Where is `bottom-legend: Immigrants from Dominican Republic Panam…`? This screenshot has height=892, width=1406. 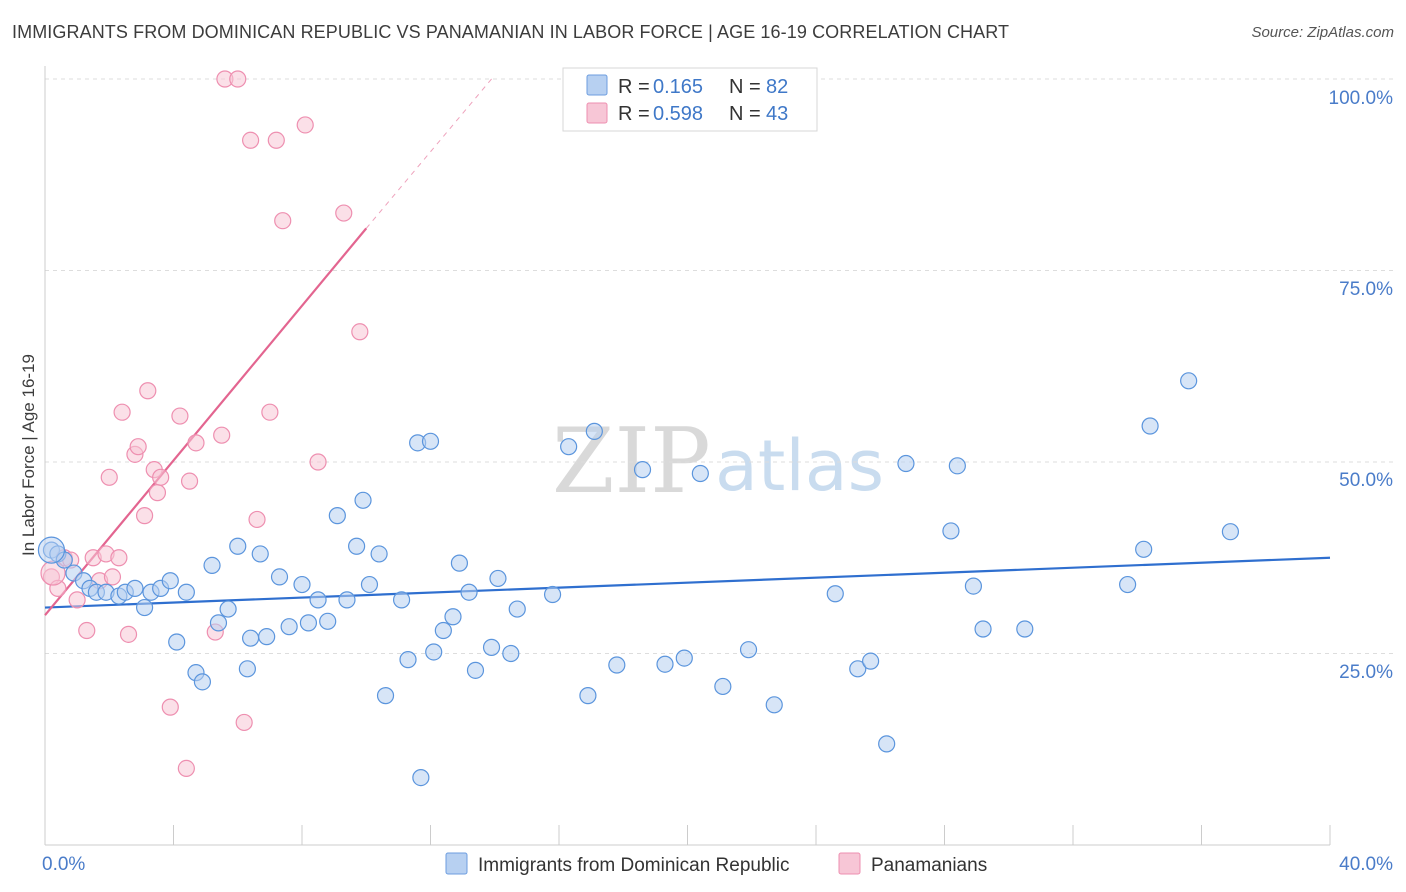 bottom-legend: Immigrants from Dominican Republic Panam… is located at coordinates (716, 864).